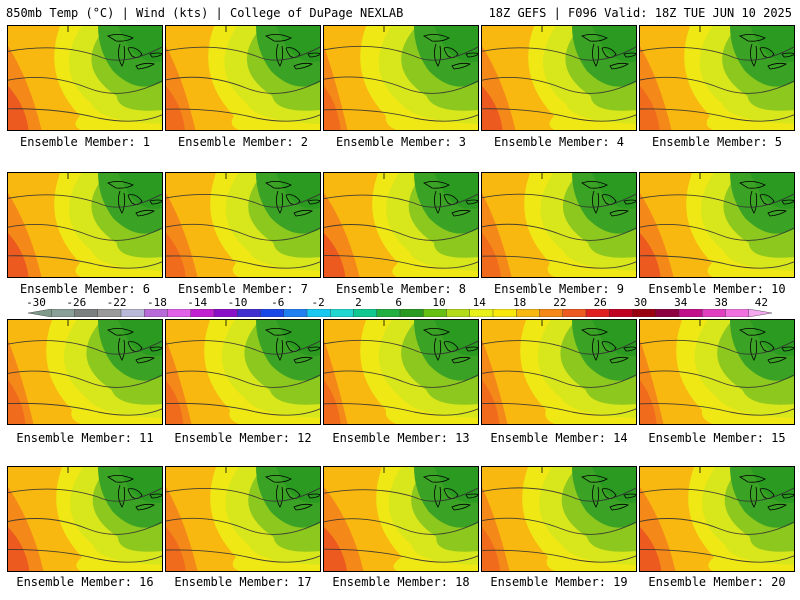  I want to click on temperature-colorbar, so click(400, 313).